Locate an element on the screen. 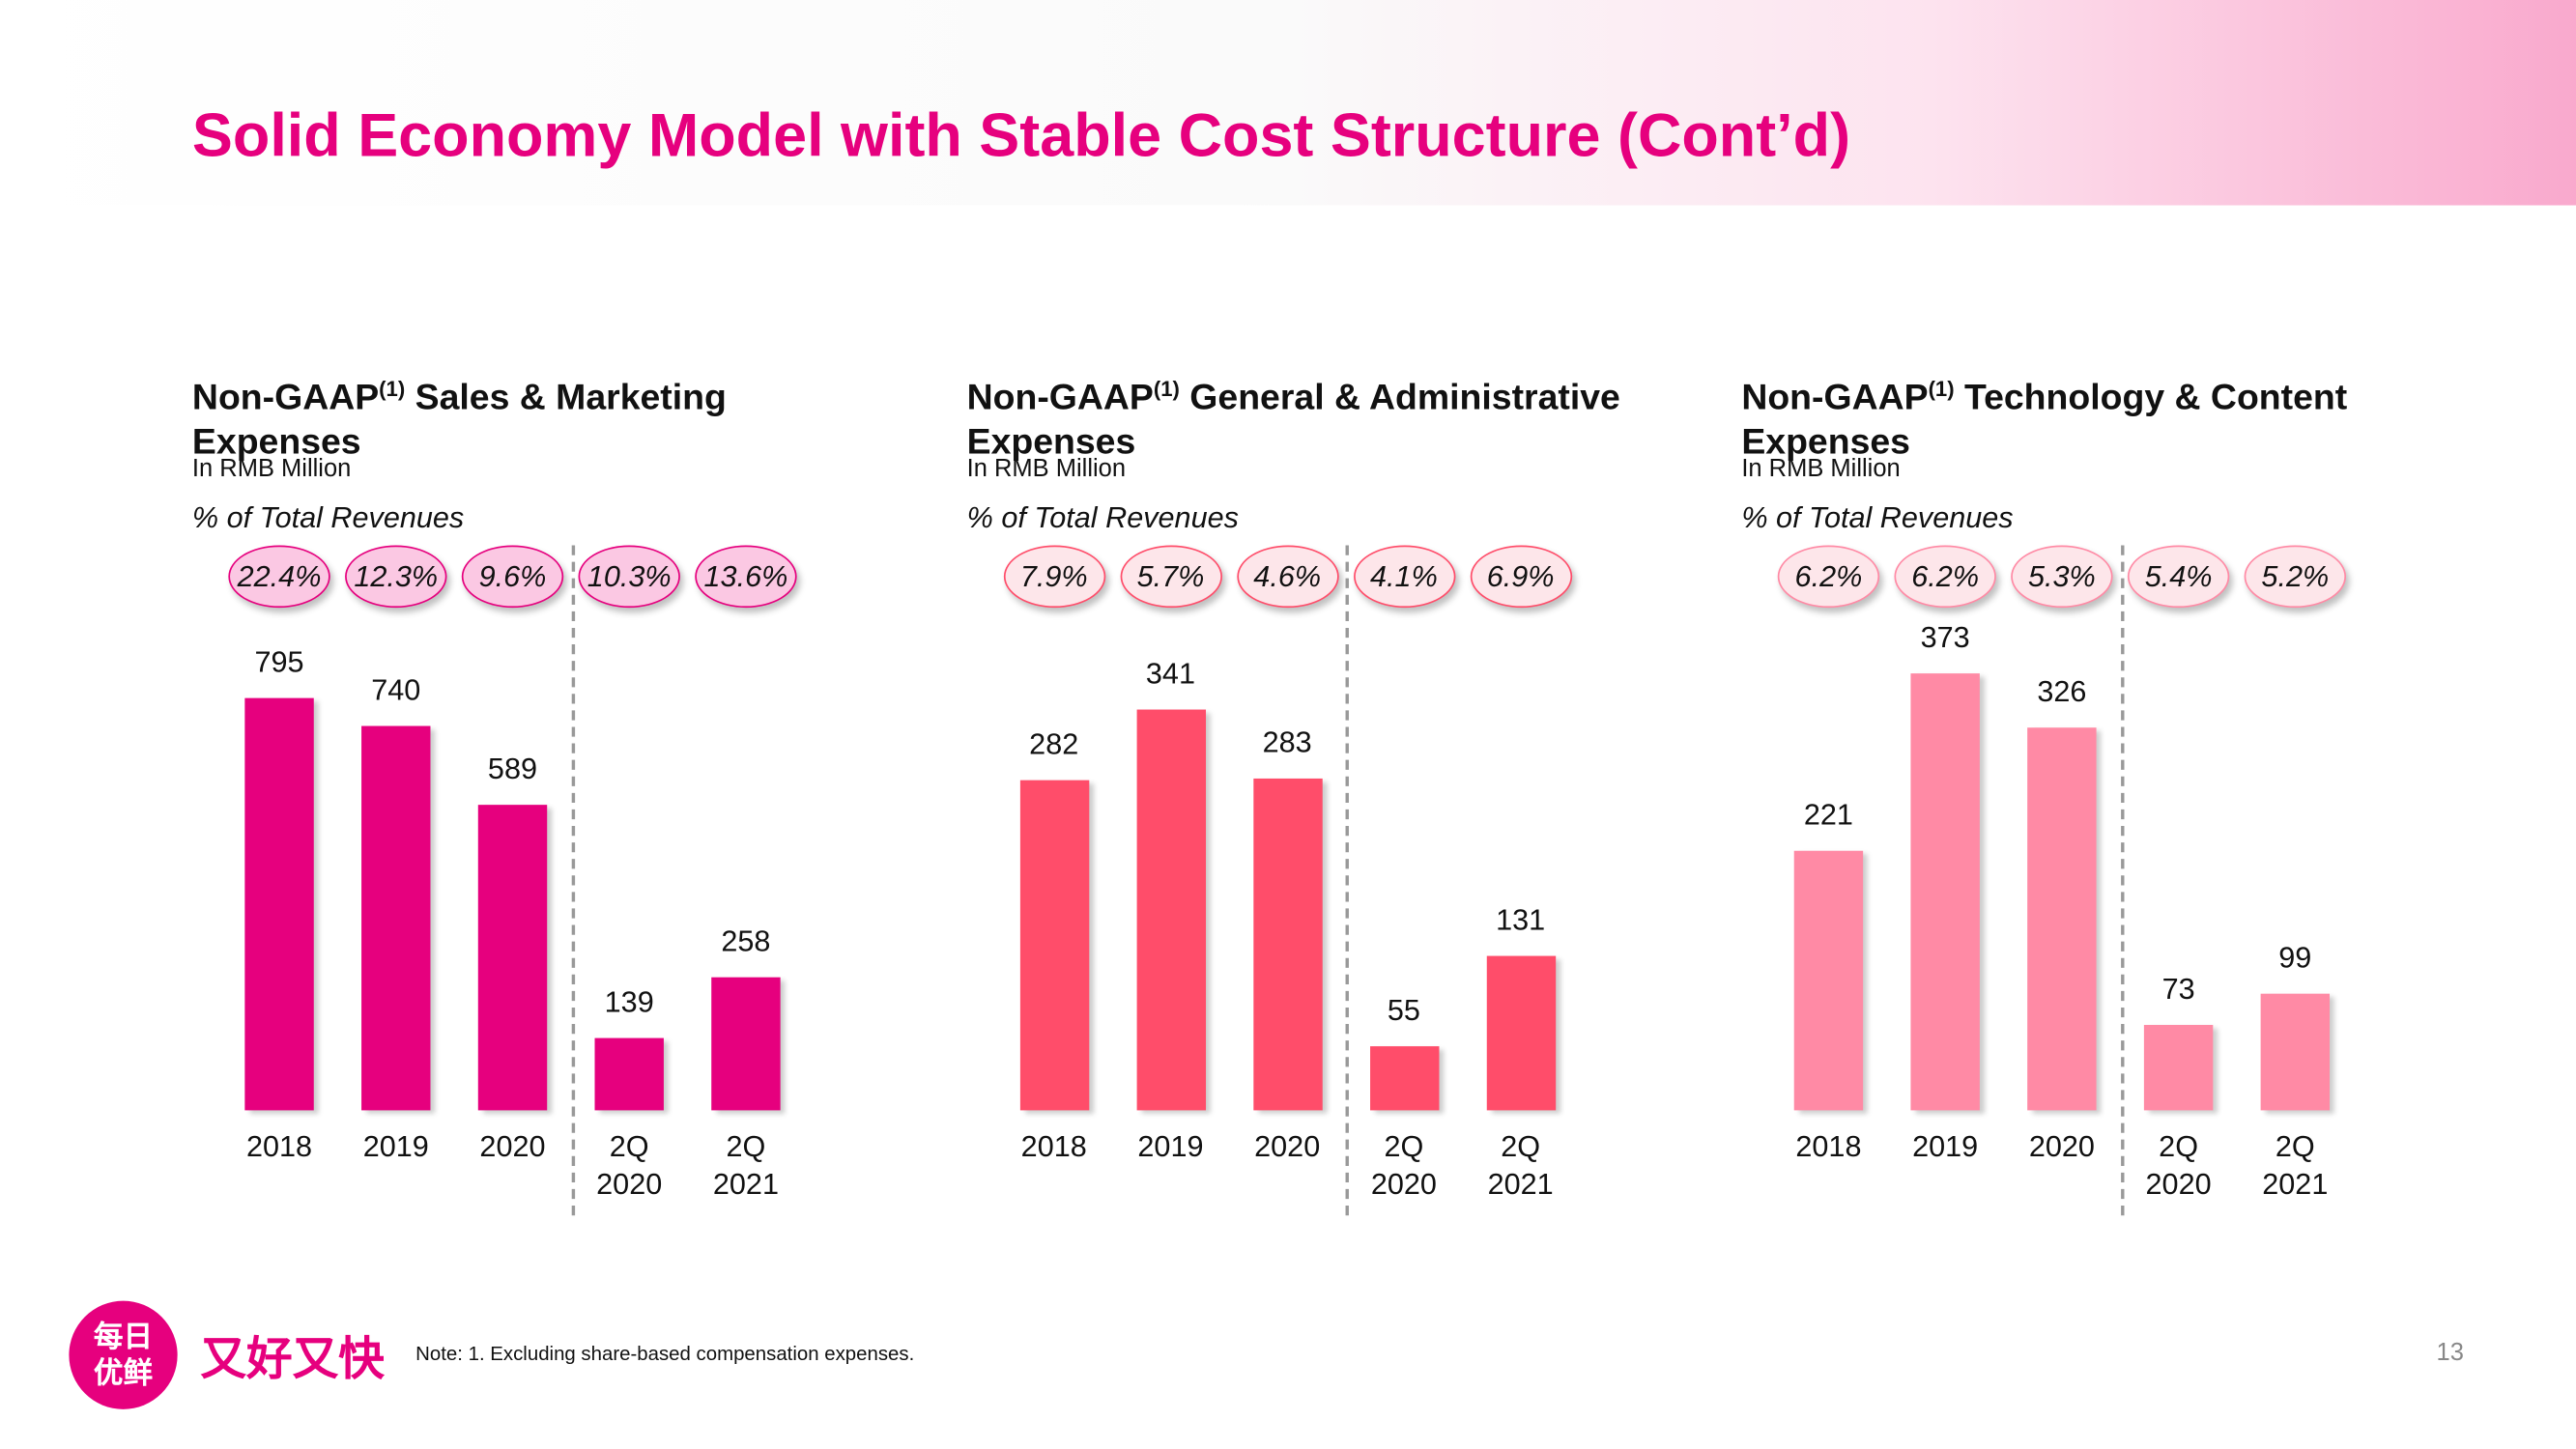  value-label: 373 is located at coordinates (1945, 636).